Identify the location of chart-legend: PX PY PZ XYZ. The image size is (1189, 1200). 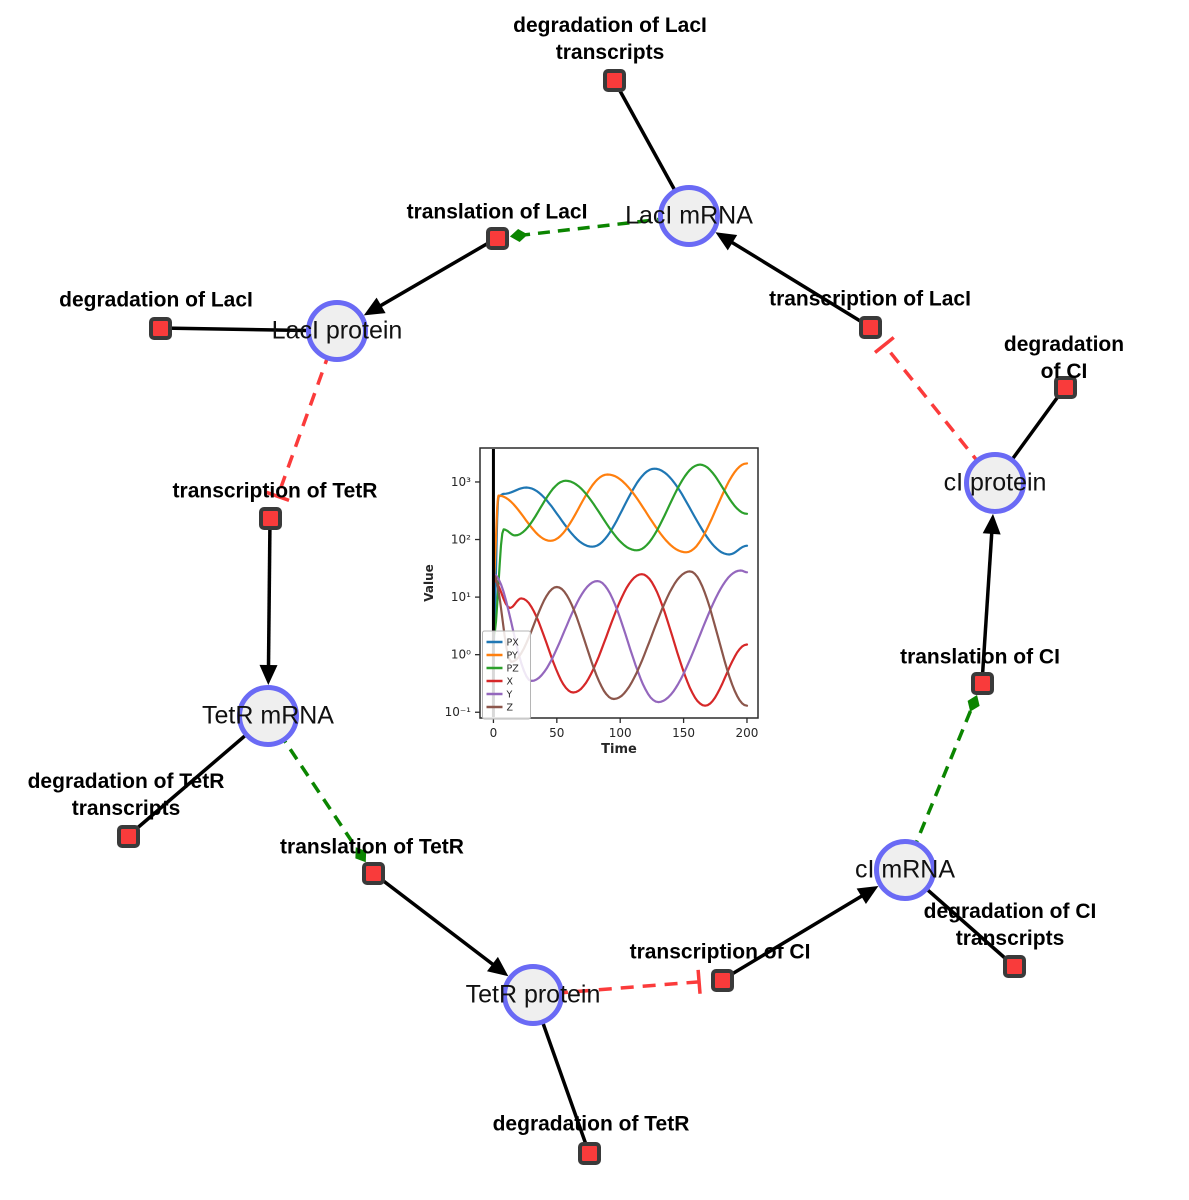
(506, 675).